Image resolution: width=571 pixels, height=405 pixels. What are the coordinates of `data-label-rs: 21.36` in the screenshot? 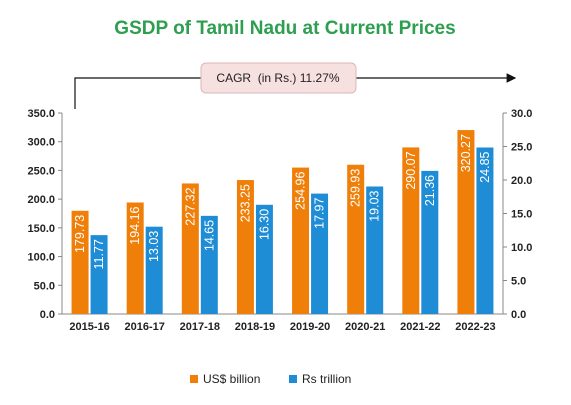 It's located at (430, 190).